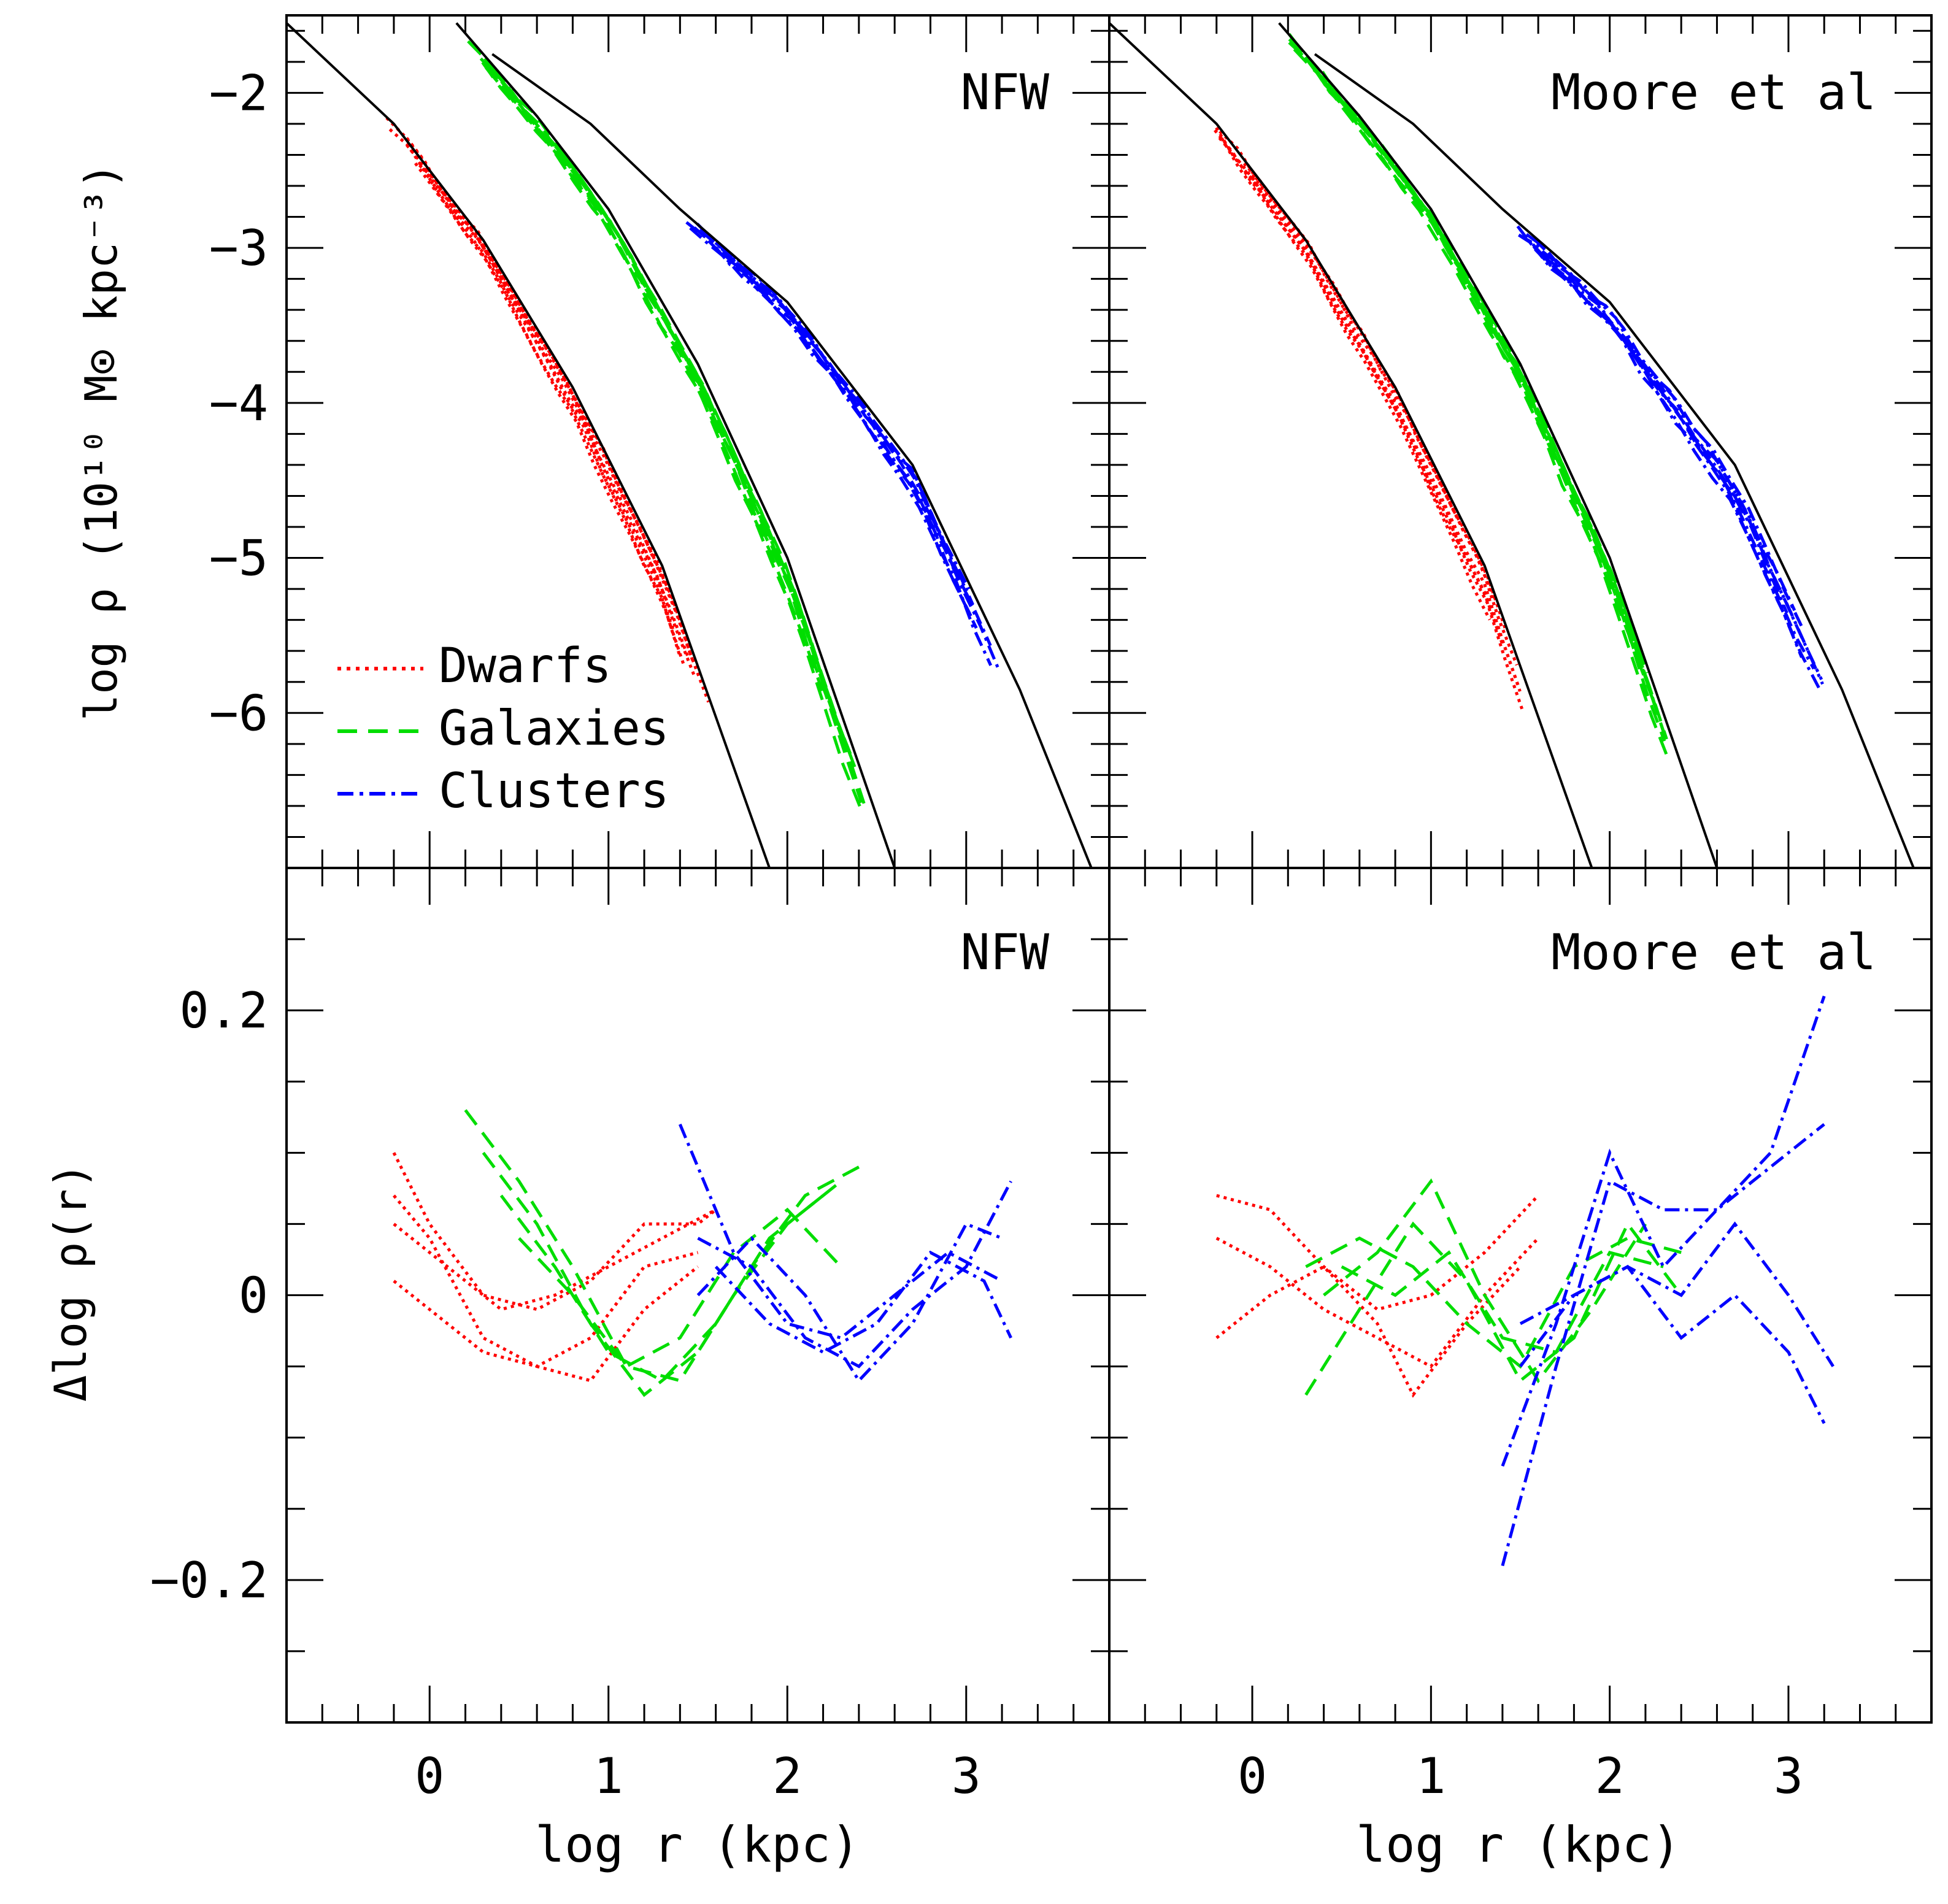  Describe the element at coordinates (70, 1282) in the screenshot. I see `y-axis-label-bottom: Δlog ρ(r)` at that location.